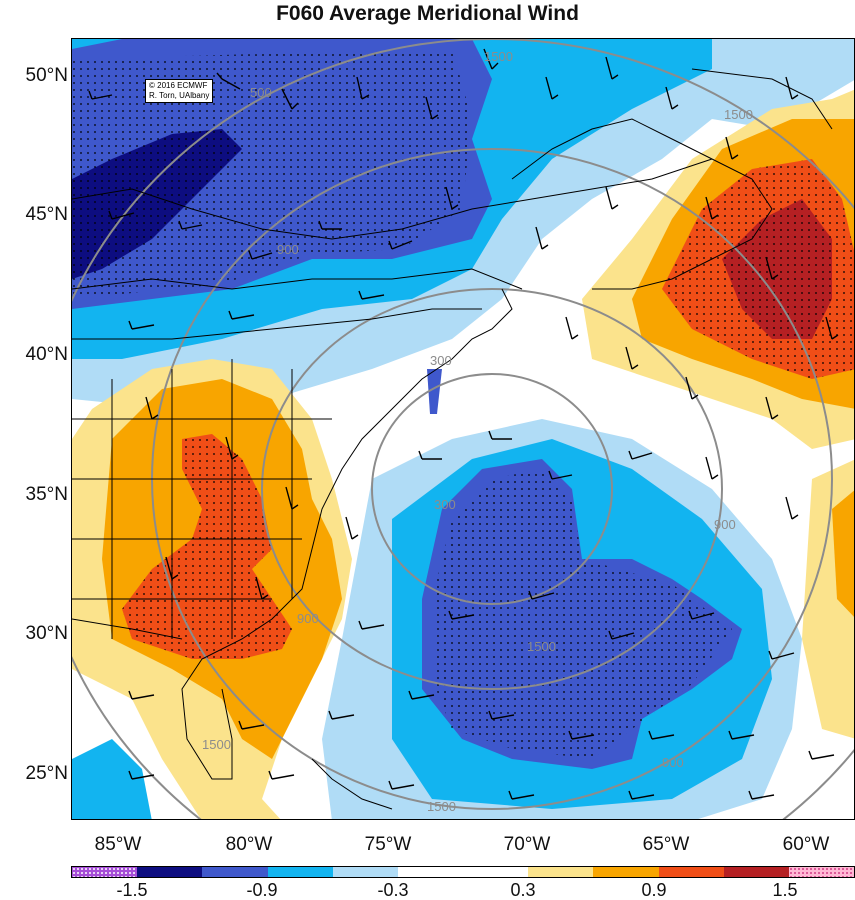 The height and width of the screenshot is (900, 855). What do you see at coordinates (112, 779) in the screenshot?
I see `field-cyan-southwest` at bounding box center [112, 779].